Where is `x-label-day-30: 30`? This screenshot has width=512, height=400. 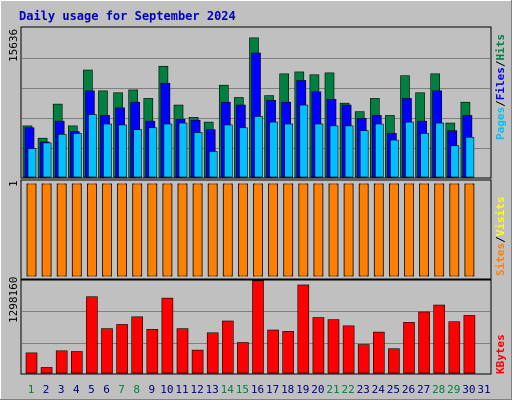
x-label-day-30: 30 is located at coordinates (468, 389).